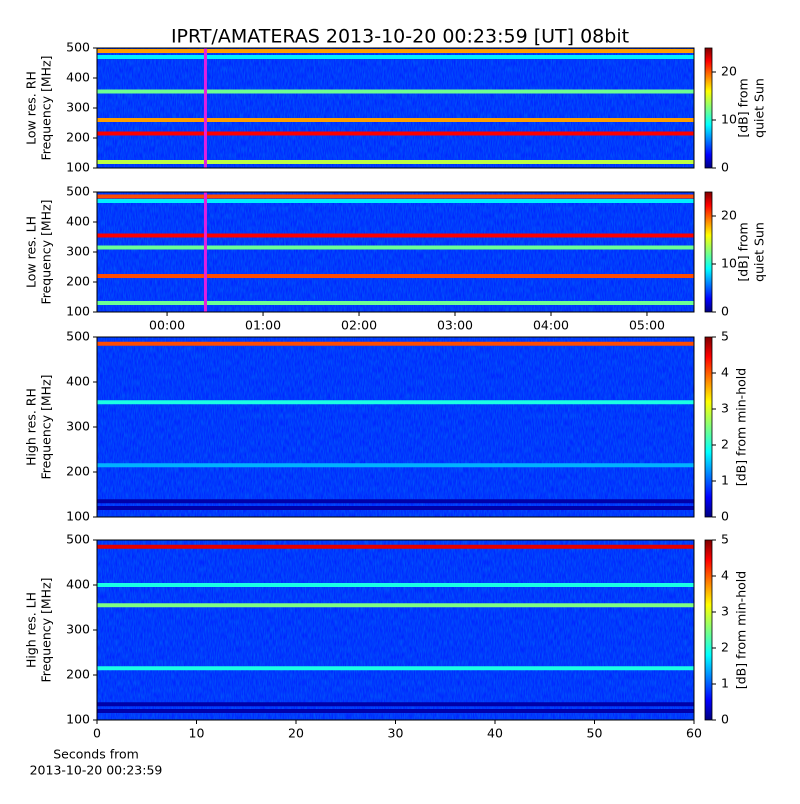  What do you see at coordinates (197, 733) in the screenshot?
I see `x-tick-label: 10` at bounding box center [197, 733].